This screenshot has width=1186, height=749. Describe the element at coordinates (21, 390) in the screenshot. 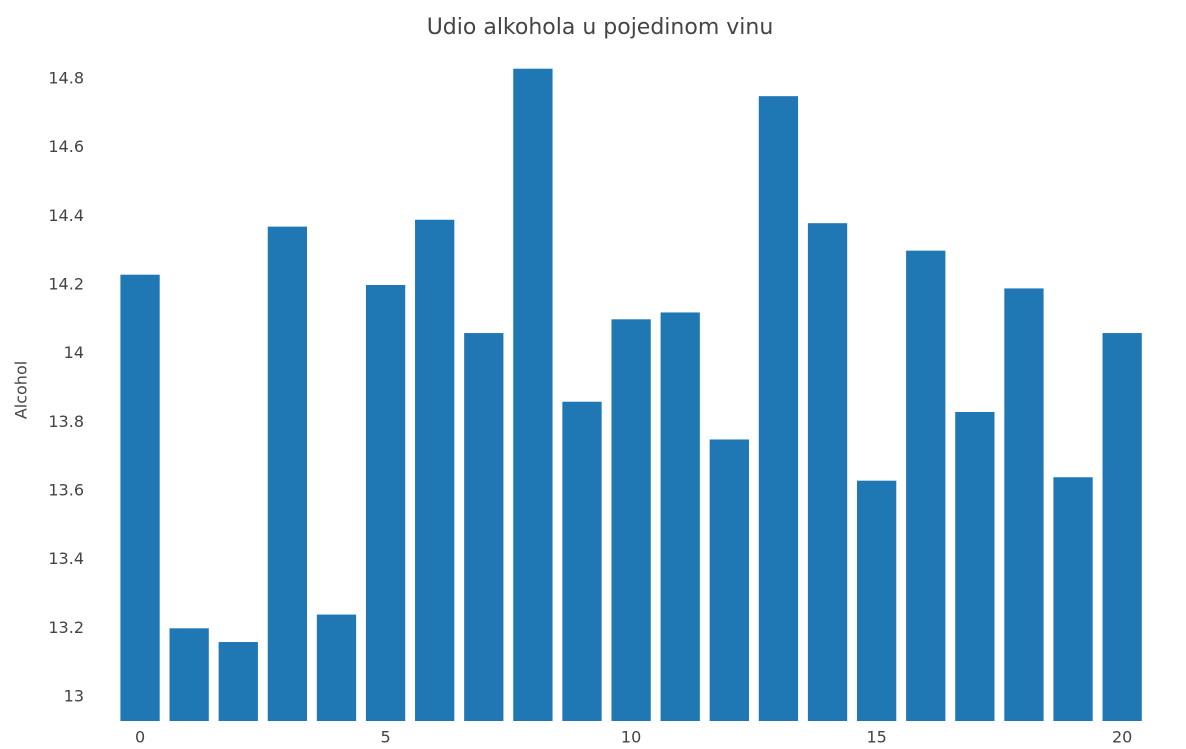

I see `y-axis-label: Alcohol` at that location.